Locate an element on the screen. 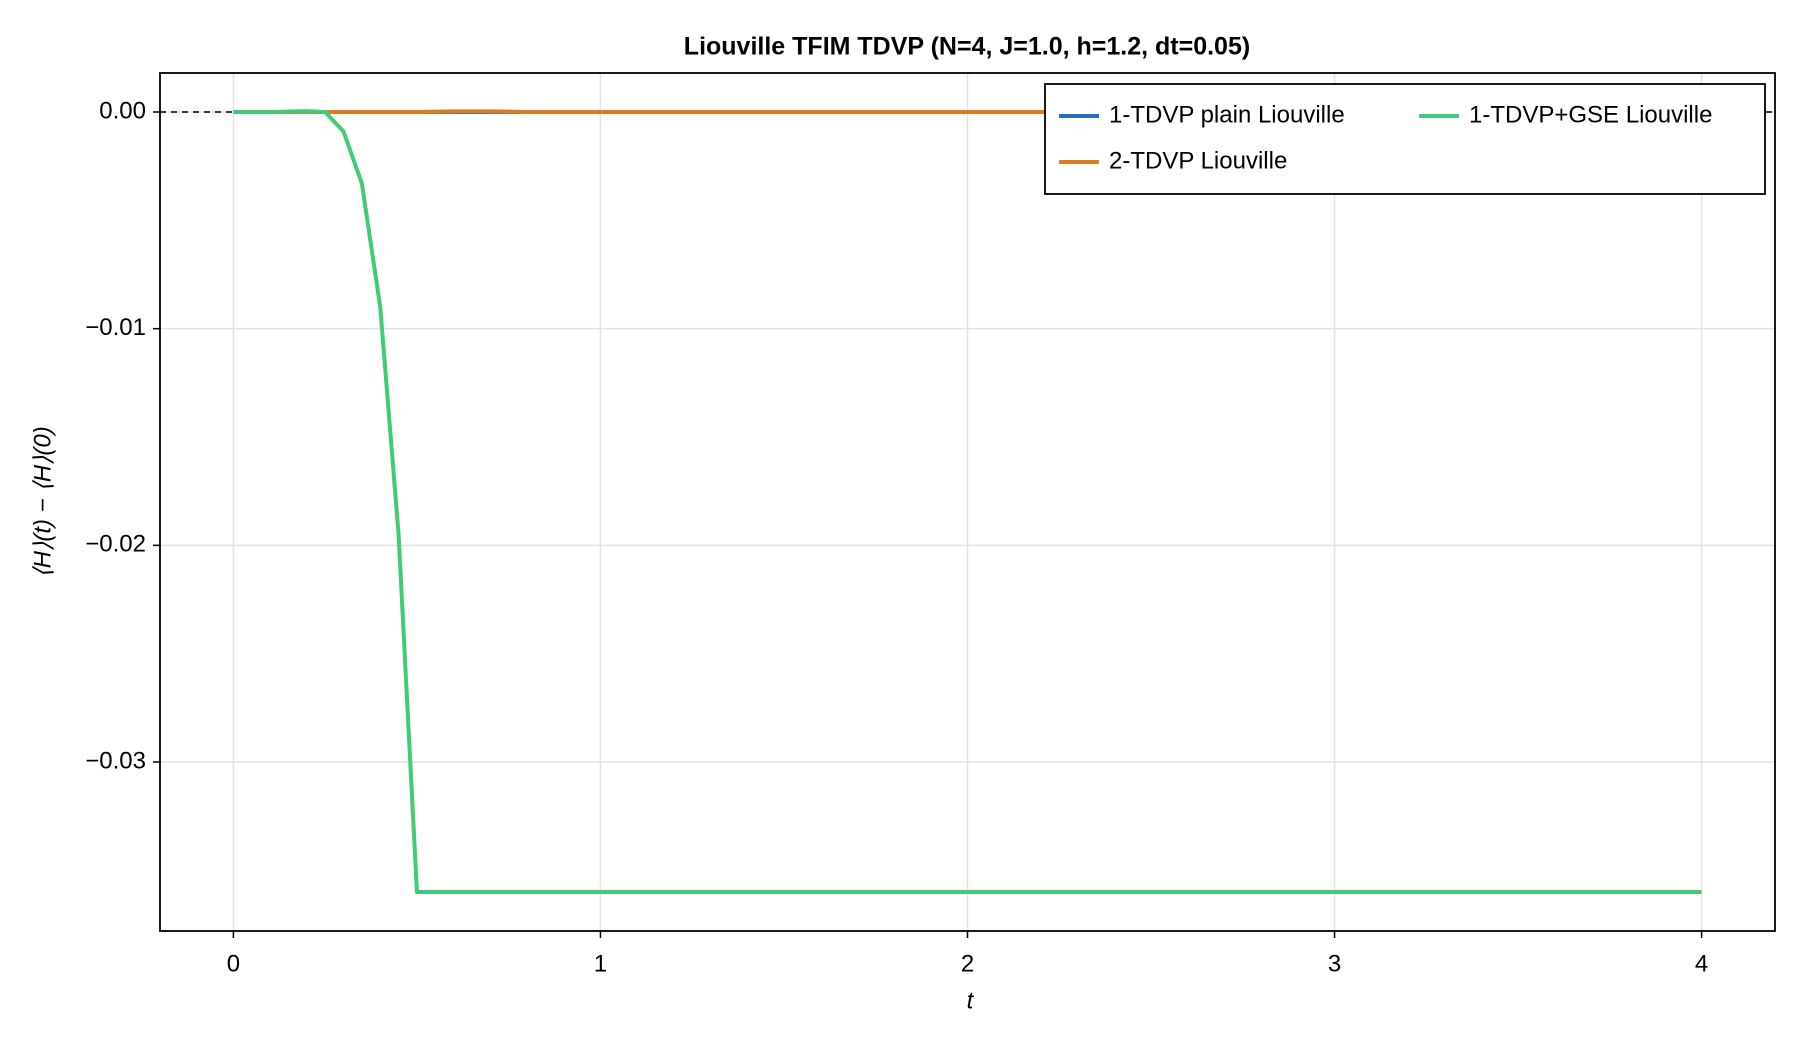 The image size is (1800, 1040). data-line is located at coordinates (967, 111).